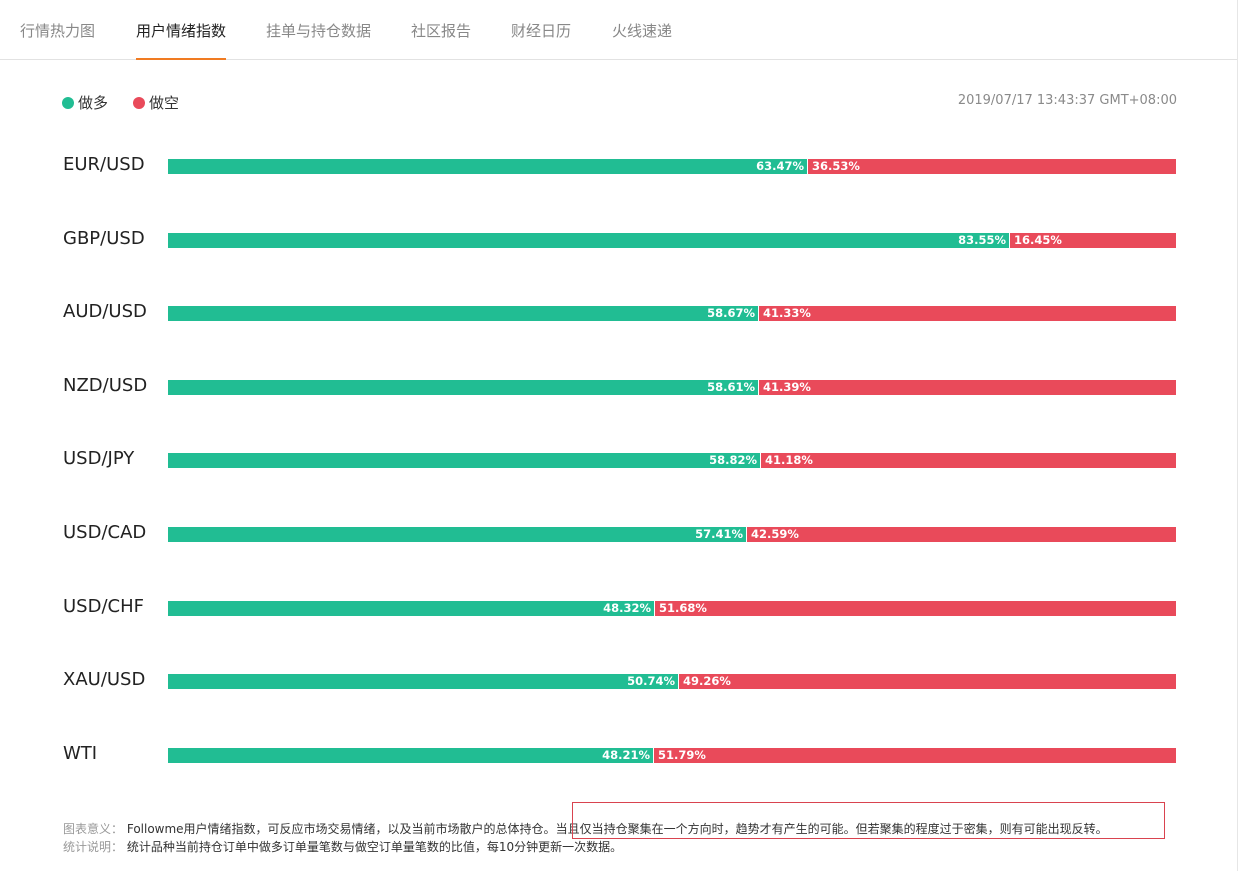 The width and height of the screenshot is (1243, 871). Describe the element at coordinates (105, 385) in the screenshot. I see `pair-label: NZD/USD` at that location.